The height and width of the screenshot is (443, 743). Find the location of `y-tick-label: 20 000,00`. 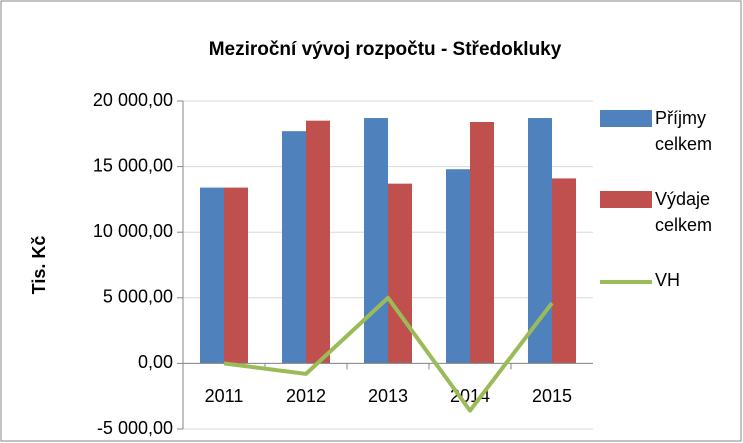

y-tick-label: 20 000,00 is located at coordinates (133, 100).